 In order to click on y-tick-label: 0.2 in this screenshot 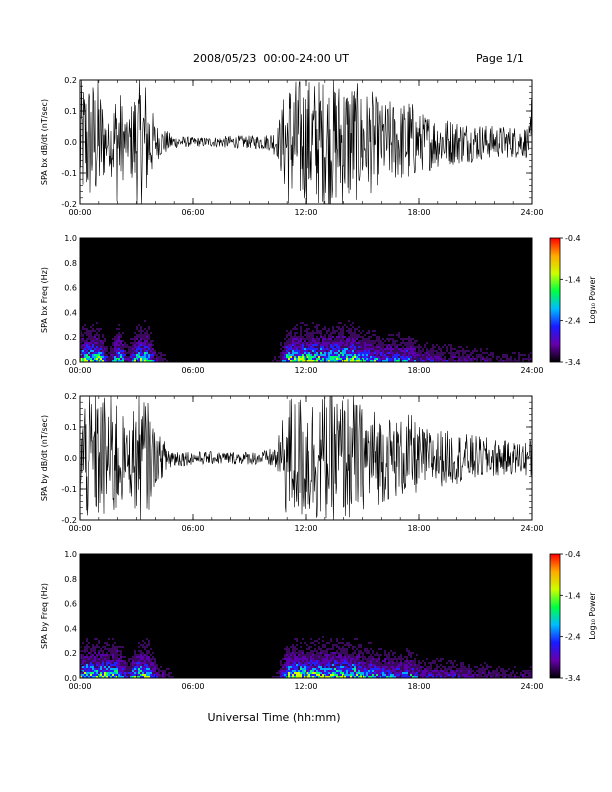, I will do `click(70, 653)`.